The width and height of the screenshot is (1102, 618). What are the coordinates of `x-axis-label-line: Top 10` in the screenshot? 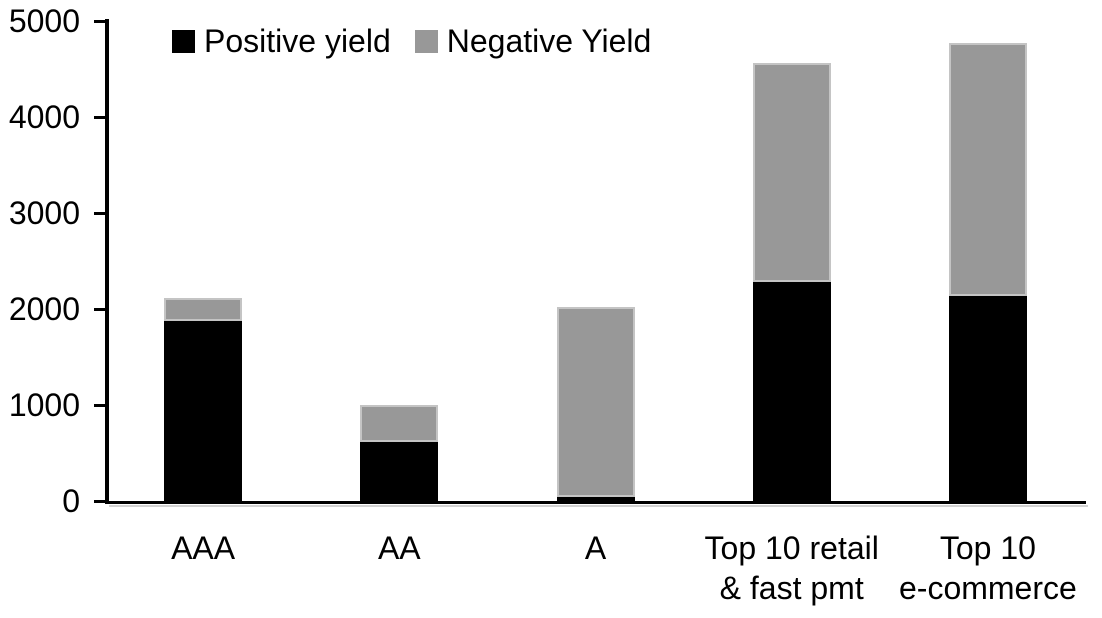 It's located at (987, 548).